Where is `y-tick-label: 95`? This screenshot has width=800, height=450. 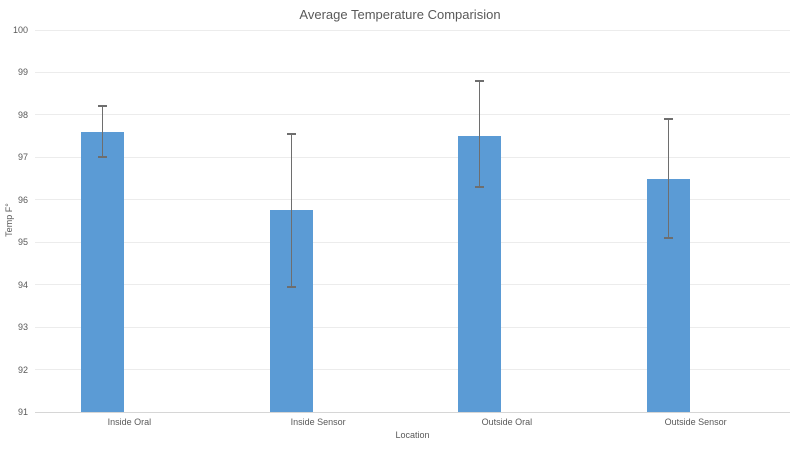
y-tick-label: 95 is located at coordinates (22, 242).